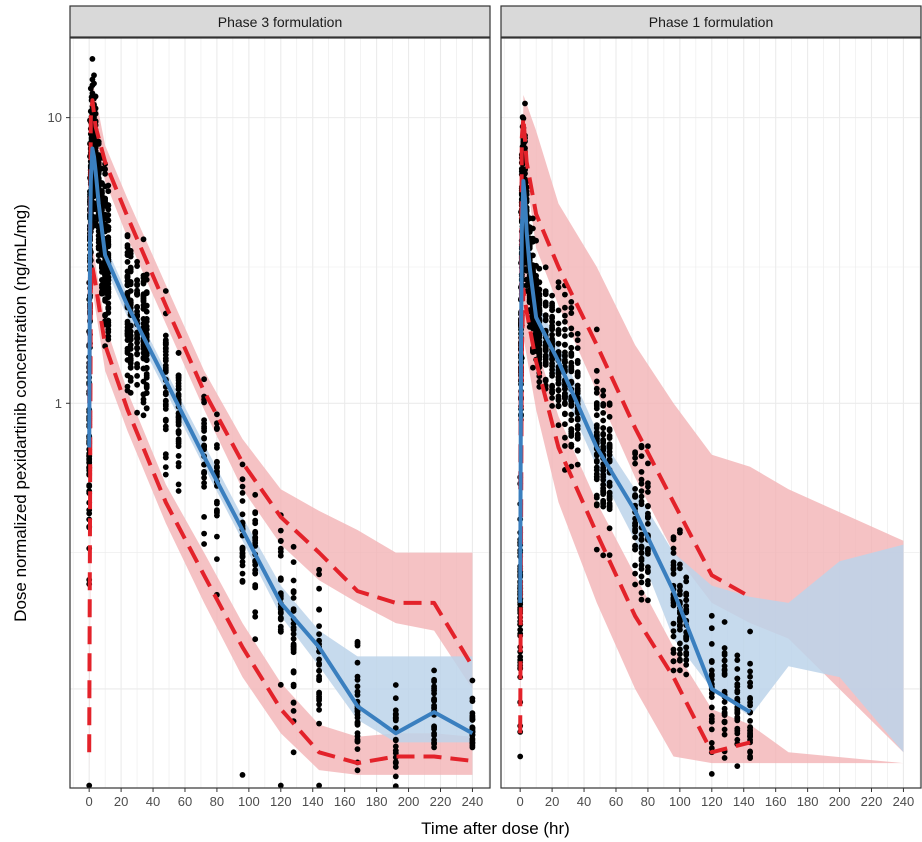 The image size is (922, 842). Describe the element at coordinates (59, 260) in the screenshot. I see `y-axis: 1 10` at that location.